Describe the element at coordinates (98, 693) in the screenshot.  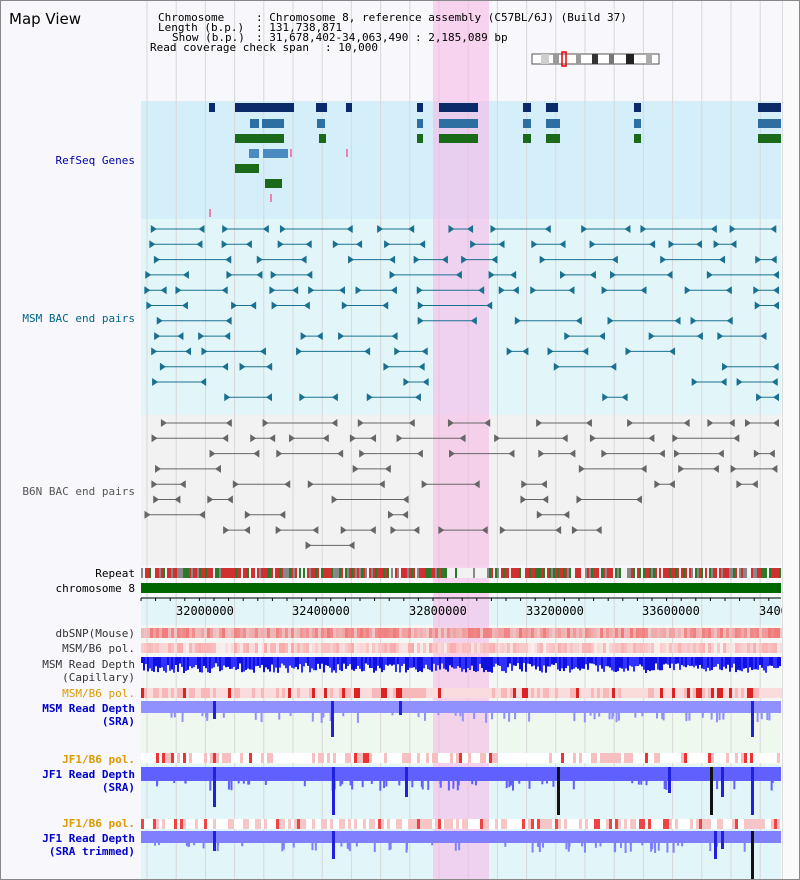
I see `msm-b6-pol-label-2: MSM/B6 pol.` at that location.